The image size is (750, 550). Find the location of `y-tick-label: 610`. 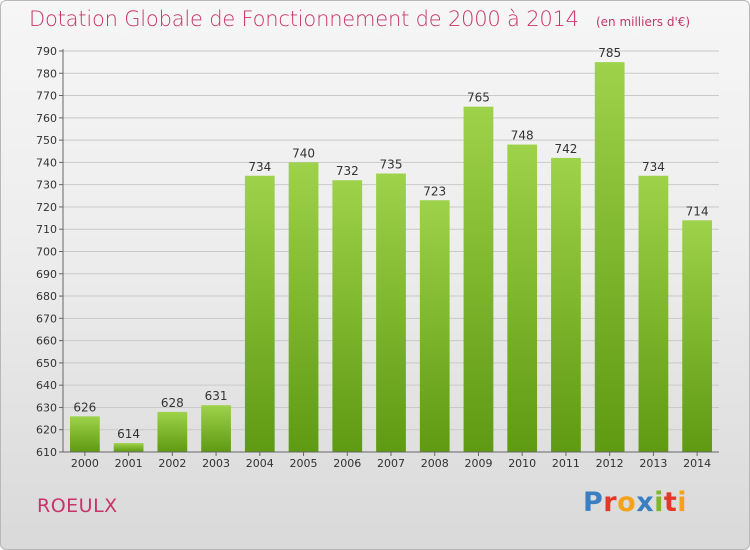

y-tick-label: 610 is located at coordinates (46, 452).